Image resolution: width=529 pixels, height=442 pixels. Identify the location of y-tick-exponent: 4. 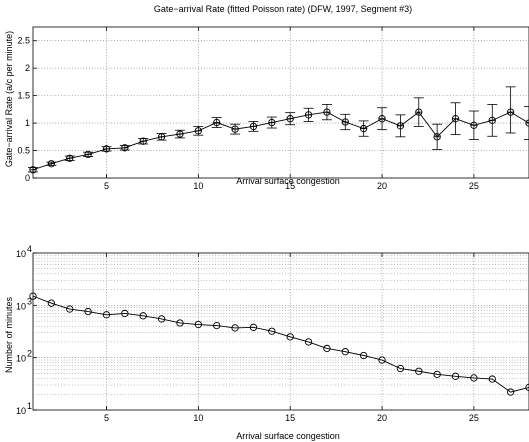
(29, 249).